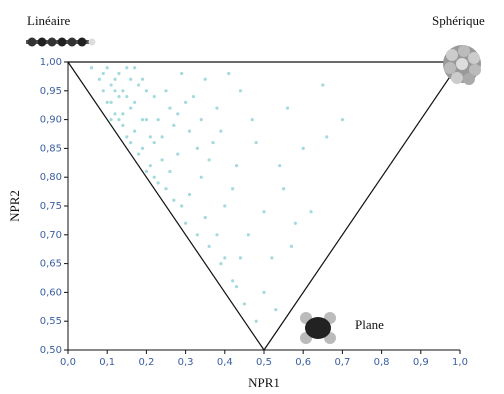 The width and height of the screenshot is (504, 394). I want to click on x-tick-label: 0,1, so click(107, 362).